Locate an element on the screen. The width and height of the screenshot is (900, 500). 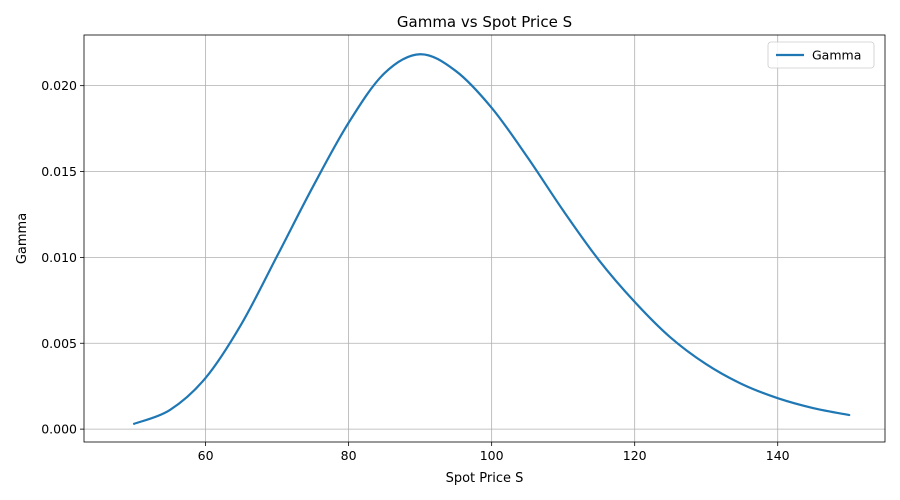
x-tick-label: 60 is located at coordinates (206, 455).